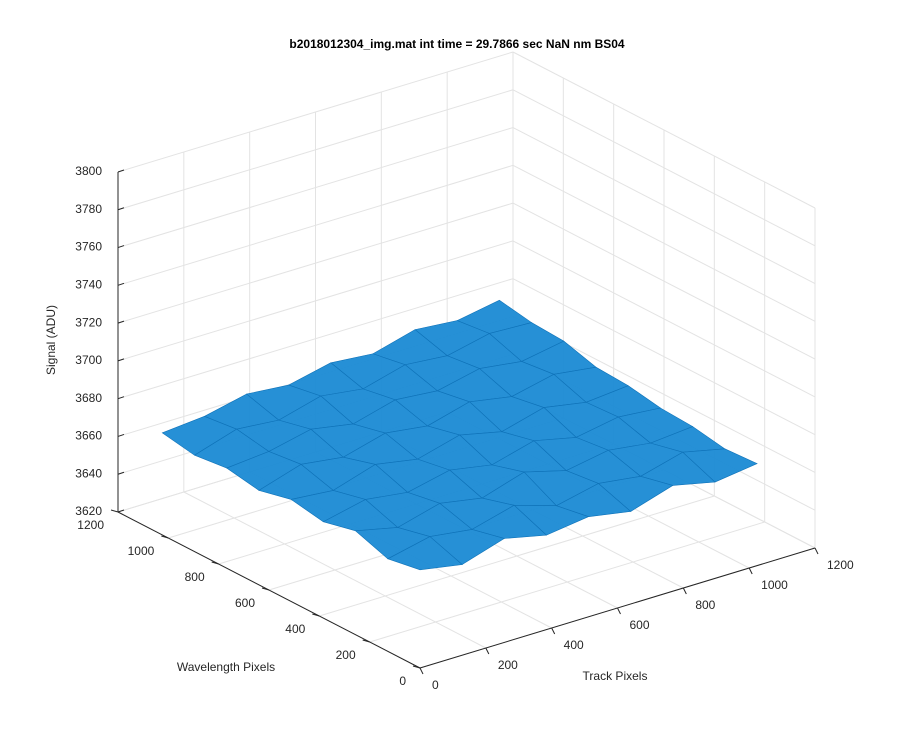 The width and height of the screenshot is (900, 750). What do you see at coordinates (245, 603) in the screenshot?
I see `y-tick-label: 600` at bounding box center [245, 603].